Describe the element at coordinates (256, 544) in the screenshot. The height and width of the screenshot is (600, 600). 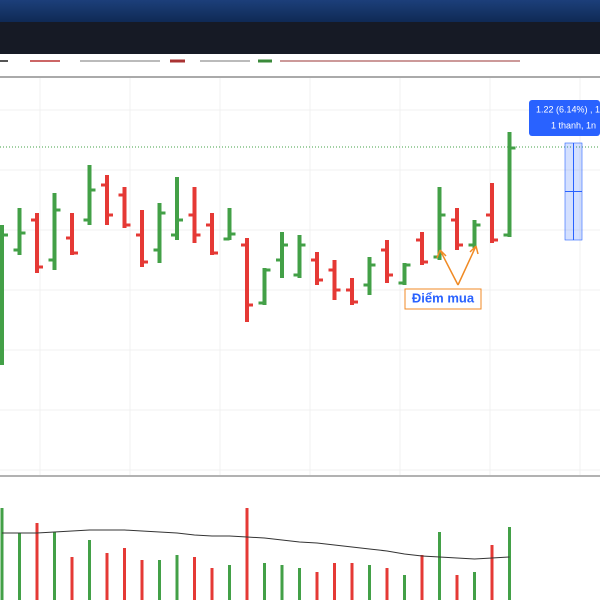
I see `volume-ma` at that location.